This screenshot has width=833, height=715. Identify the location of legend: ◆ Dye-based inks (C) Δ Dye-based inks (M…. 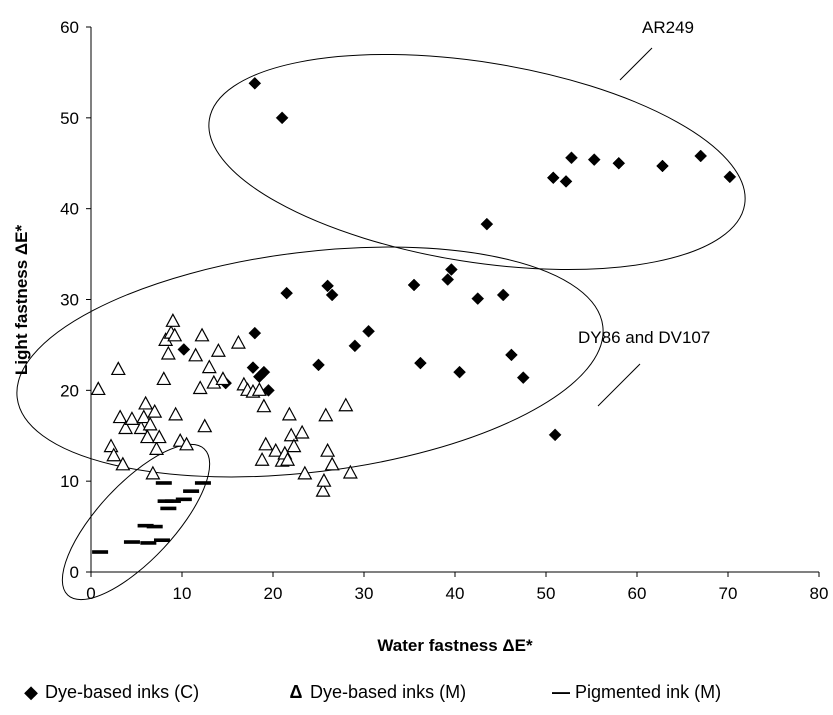
(422, 697).